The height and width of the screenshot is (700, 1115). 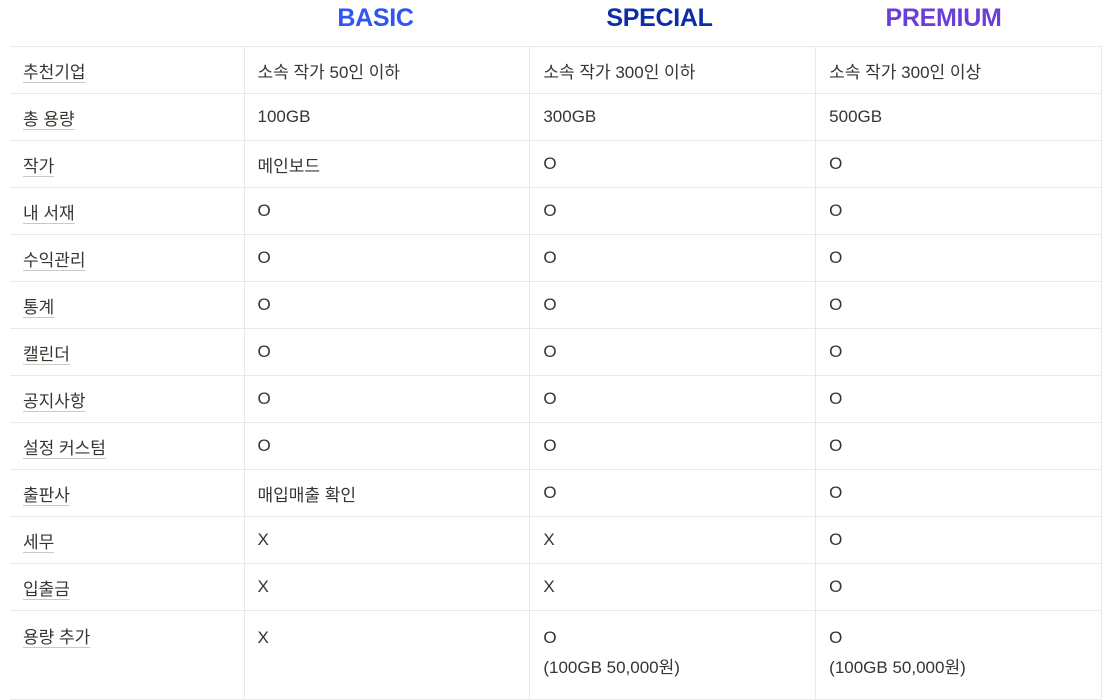 I want to click on feature-label: 세무, so click(x=39, y=542).